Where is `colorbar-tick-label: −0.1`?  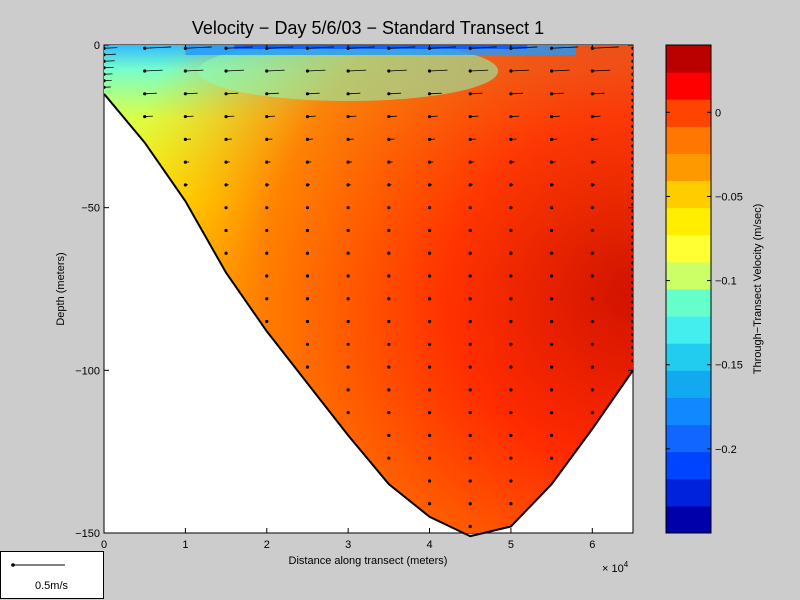 colorbar-tick-label: −0.1 is located at coordinates (726, 282).